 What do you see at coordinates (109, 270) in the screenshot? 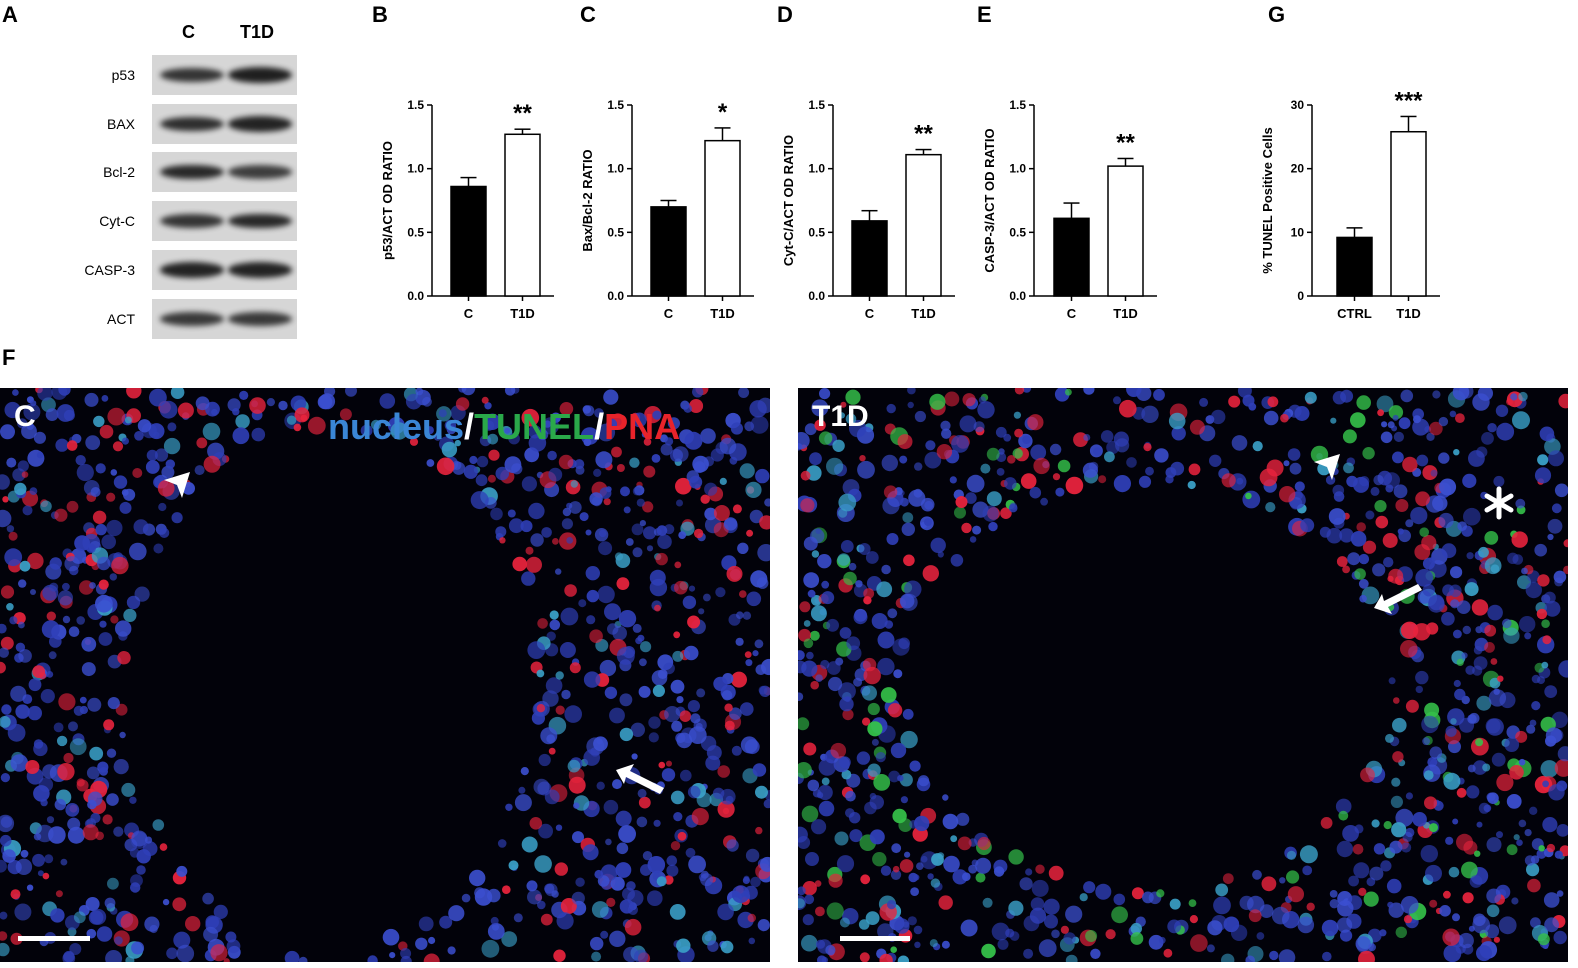
I see `blot-row-label: CASP-3` at bounding box center [109, 270].